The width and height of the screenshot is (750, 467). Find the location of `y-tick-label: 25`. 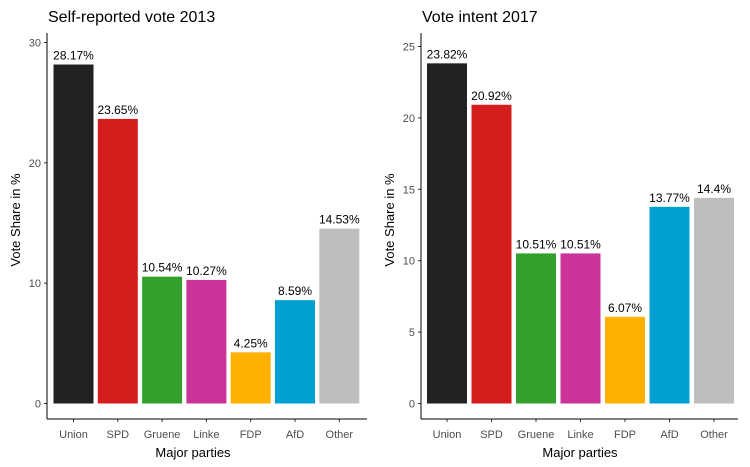

y-tick-label: 25 is located at coordinates (409, 48).